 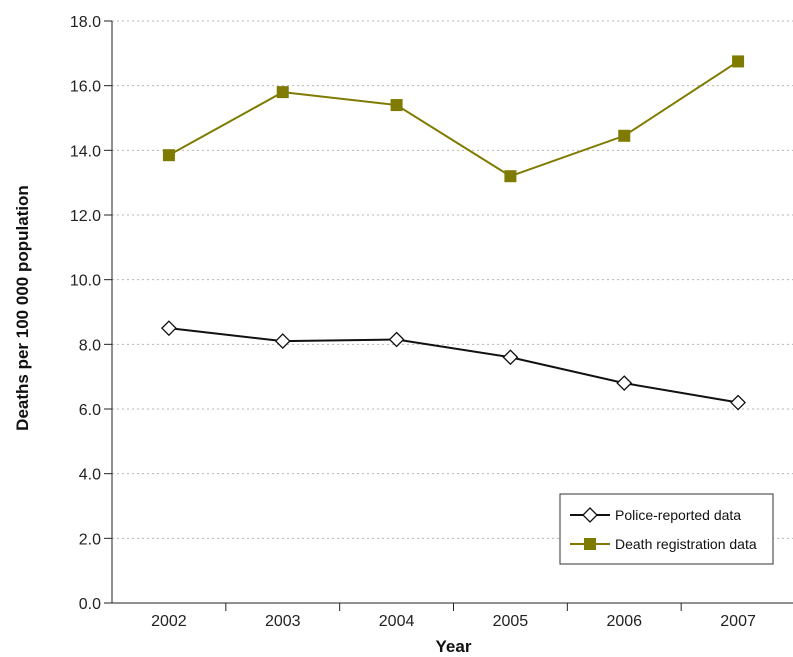 I want to click on x-tick-label: 2005, so click(x=511, y=621).